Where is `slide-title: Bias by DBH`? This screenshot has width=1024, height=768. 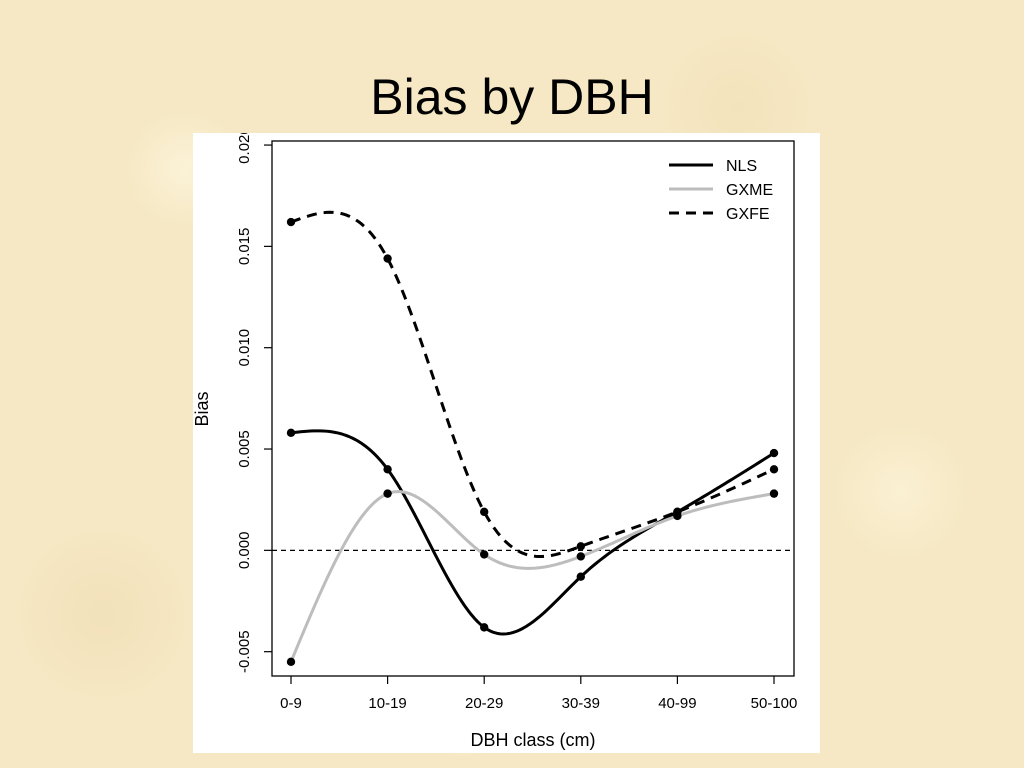 slide-title: Bias by DBH is located at coordinates (512, 97).